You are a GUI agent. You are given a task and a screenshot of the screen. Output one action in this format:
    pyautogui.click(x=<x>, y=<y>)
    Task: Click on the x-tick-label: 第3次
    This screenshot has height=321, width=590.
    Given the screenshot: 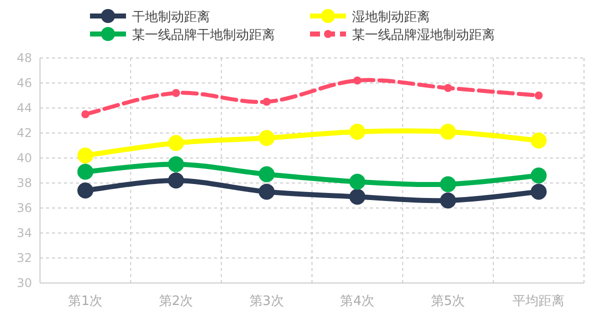 What is the action you would take?
    pyautogui.click(x=267, y=301)
    